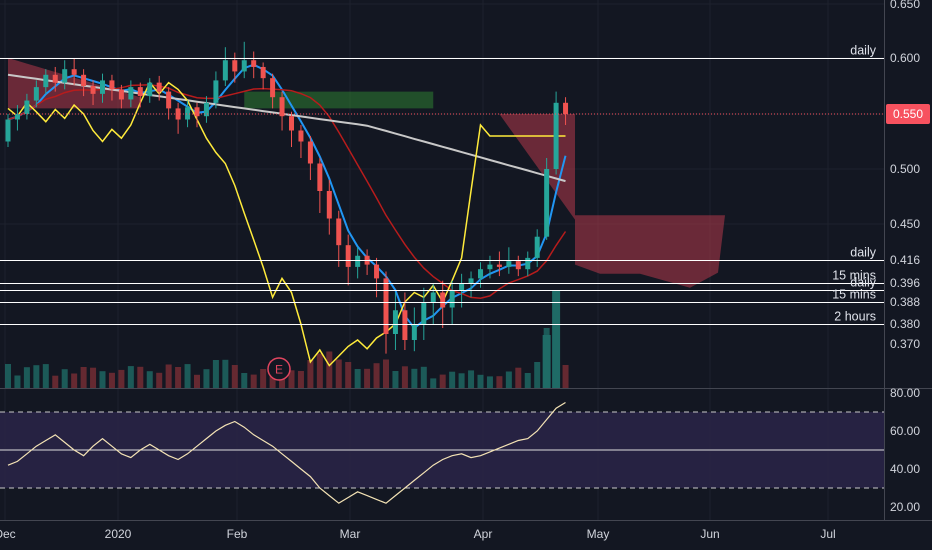  I want to click on cloud-segment, so click(650, 251).